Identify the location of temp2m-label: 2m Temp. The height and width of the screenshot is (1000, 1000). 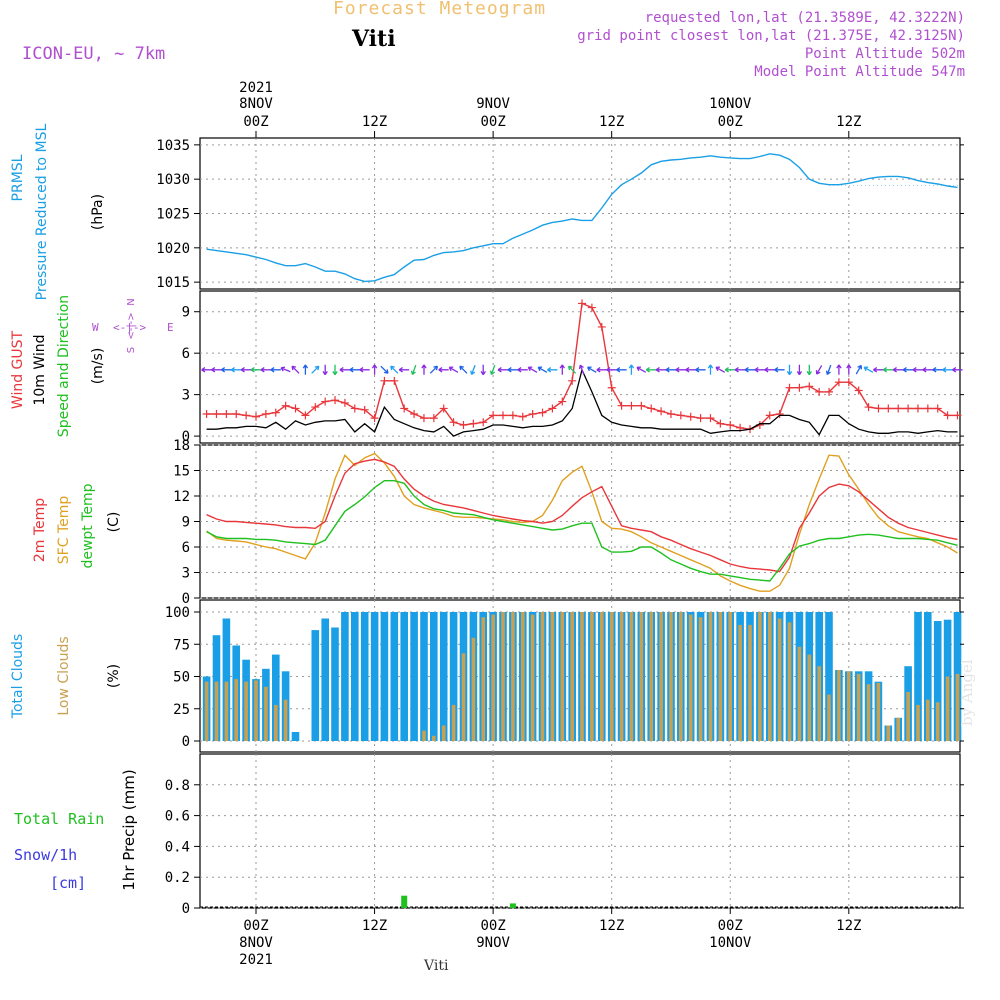
(40, 530).